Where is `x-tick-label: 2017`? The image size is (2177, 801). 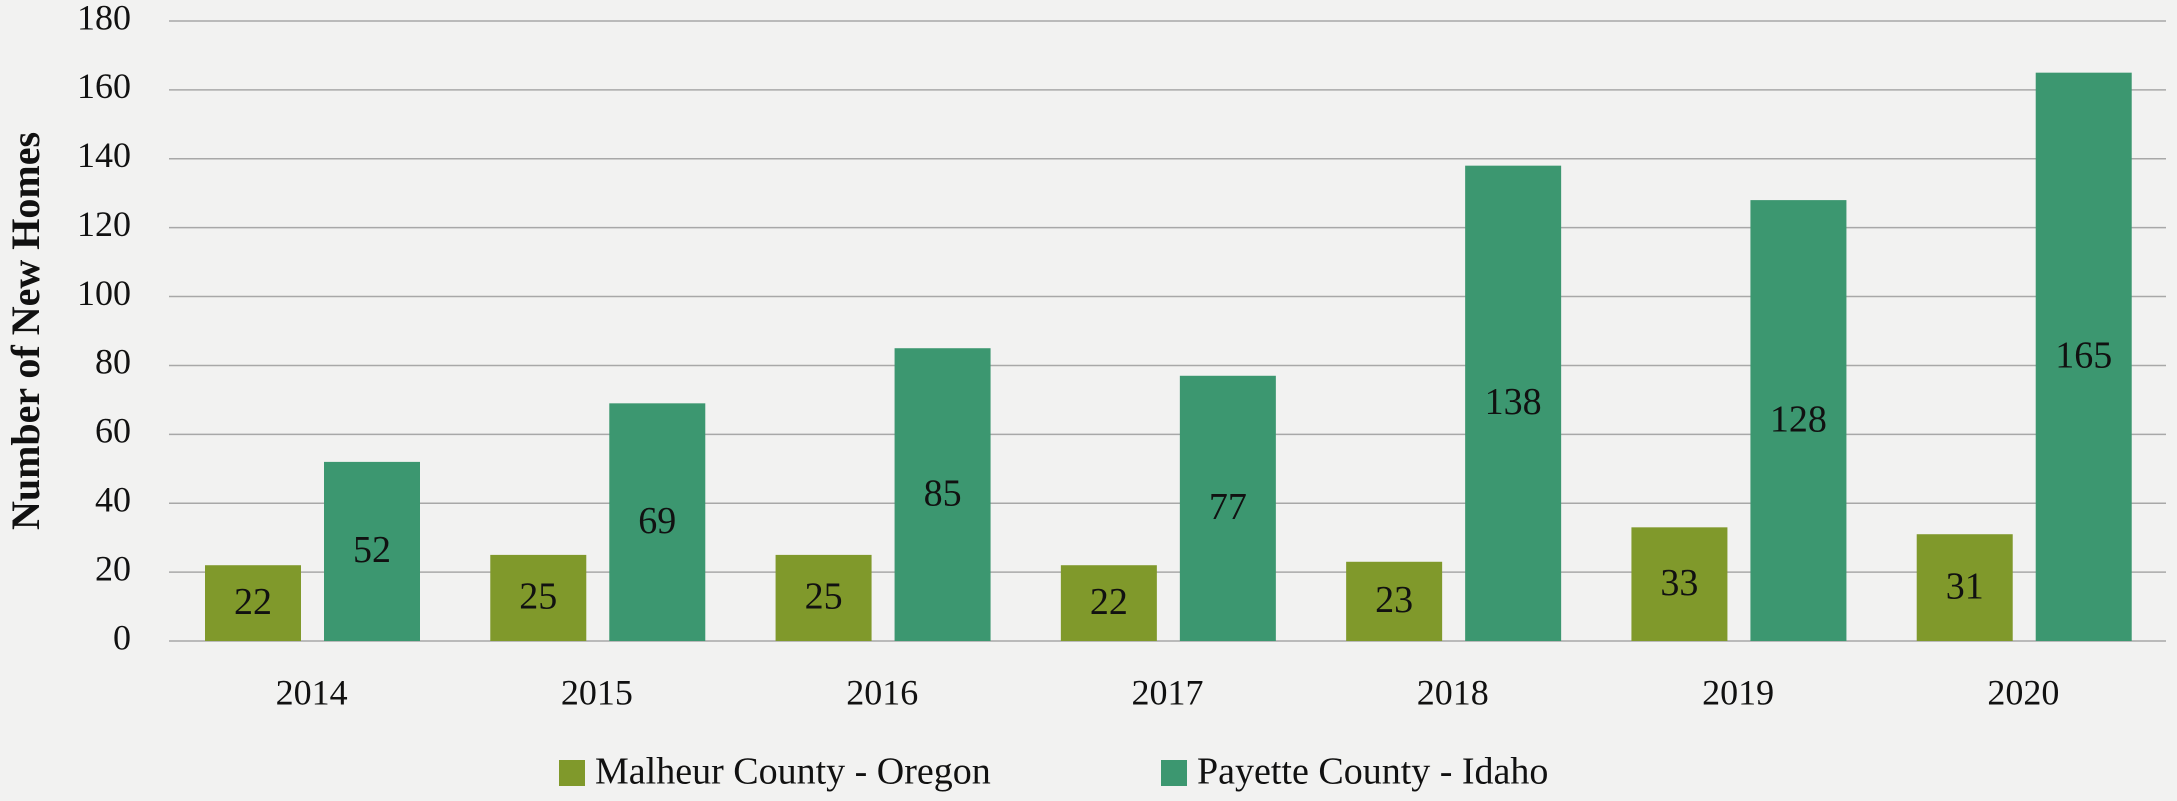
x-tick-label: 2017 is located at coordinates (1168, 692).